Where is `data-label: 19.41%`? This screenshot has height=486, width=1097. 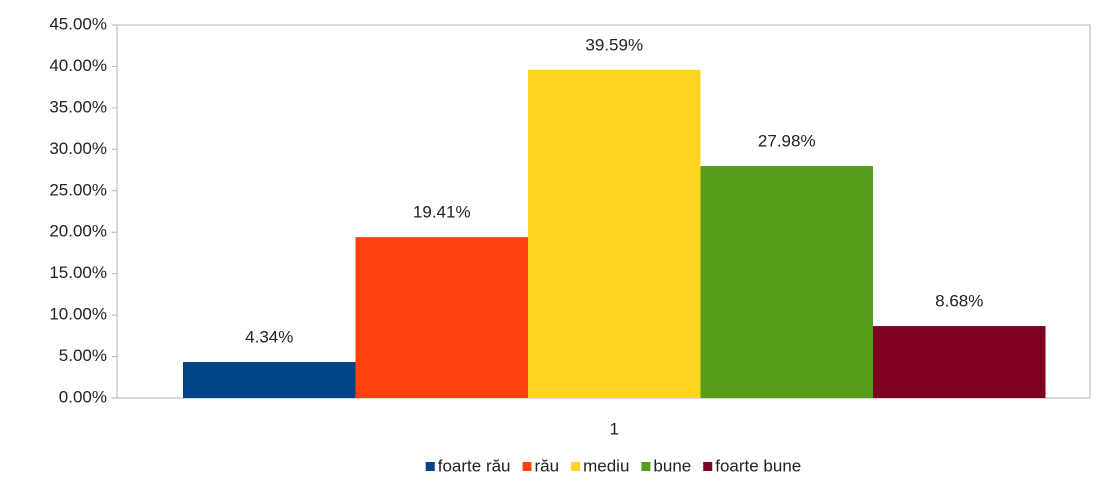
data-label: 19.41% is located at coordinates (442, 212).